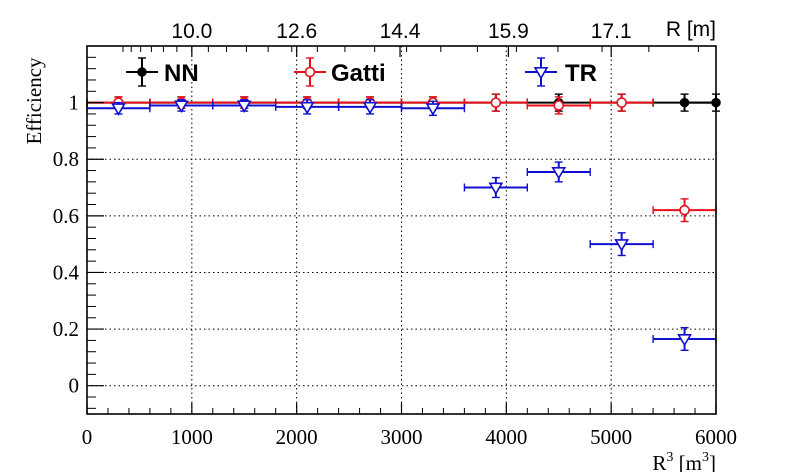  Describe the element at coordinates (296, 31) in the screenshot. I see `top-tick-label: 12.6` at that location.